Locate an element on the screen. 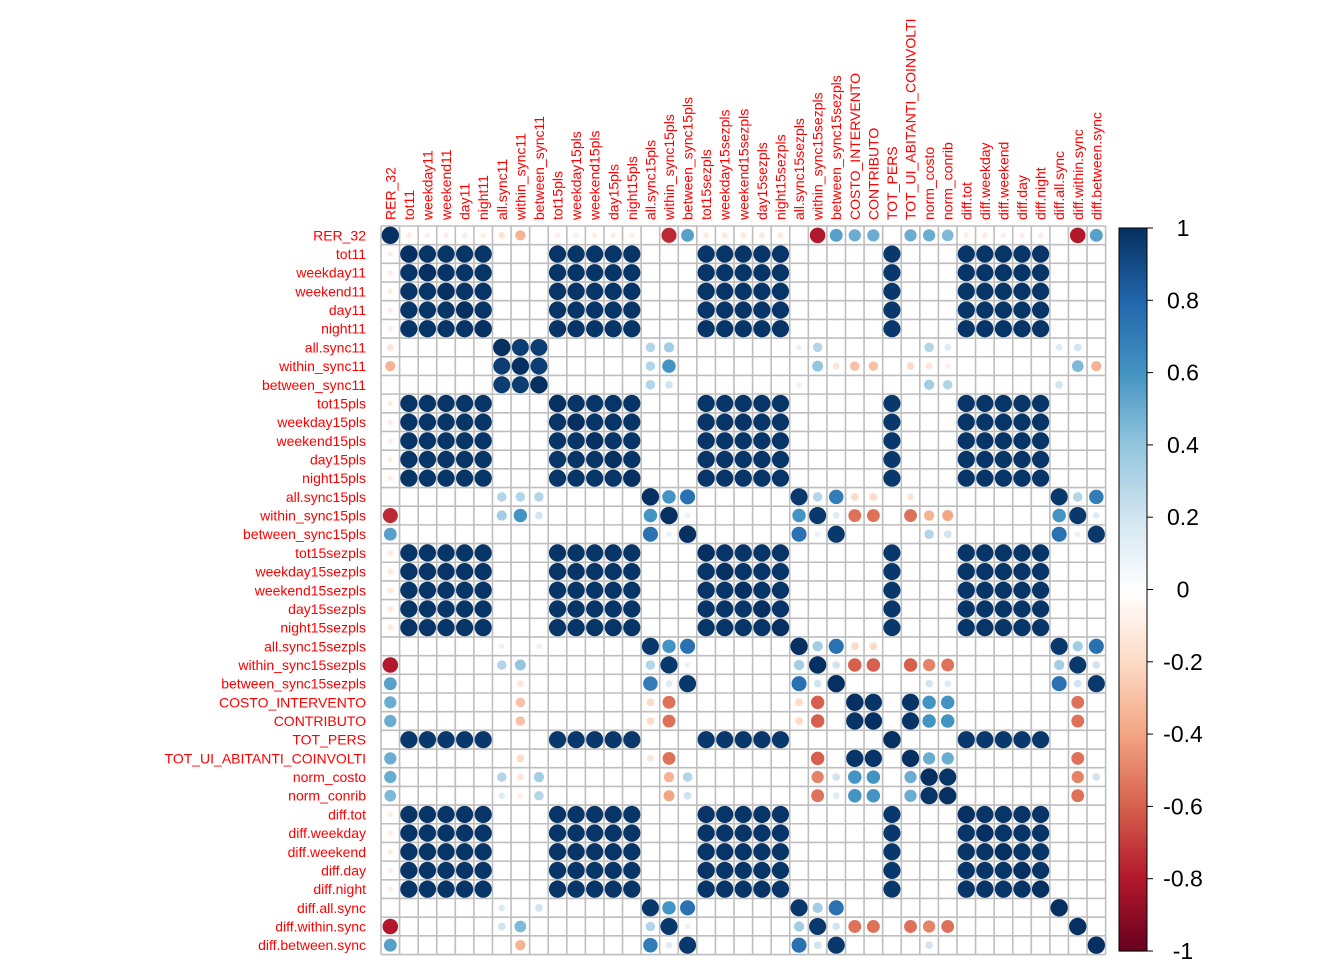  correlation-circle-between_sync15sezpls-diff.weekday is located at coordinates (985, 684).